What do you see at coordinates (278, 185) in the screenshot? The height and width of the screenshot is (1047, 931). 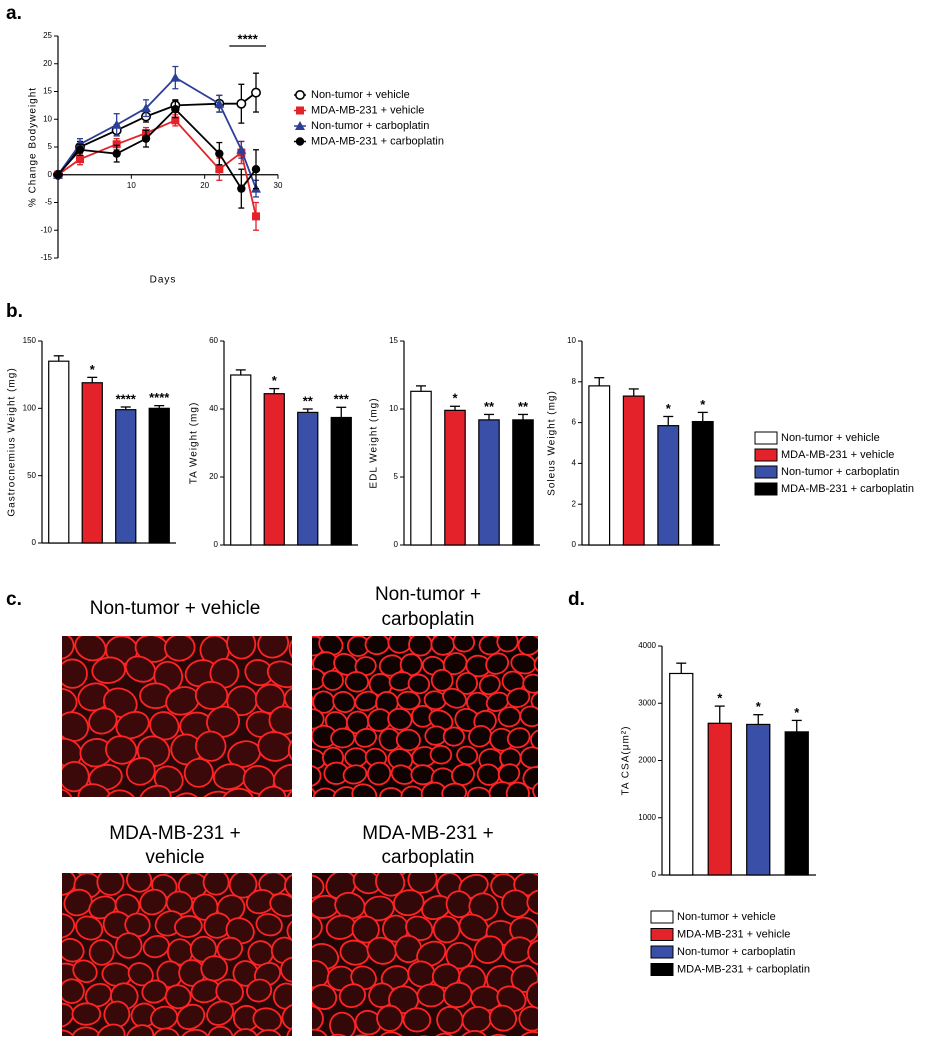 I see `x-tick-label: 30` at bounding box center [278, 185].